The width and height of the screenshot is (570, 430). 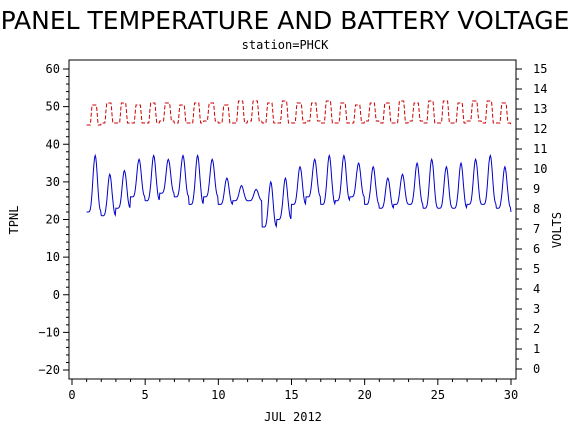 What do you see at coordinates (53, 182) in the screenshot?
I see `y-left-tick-label: 30` at bounding box center [53, 182].